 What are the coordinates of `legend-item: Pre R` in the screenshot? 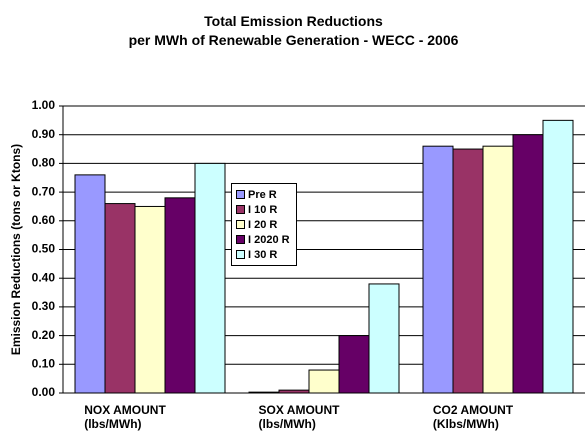 It's located at (263, 194).